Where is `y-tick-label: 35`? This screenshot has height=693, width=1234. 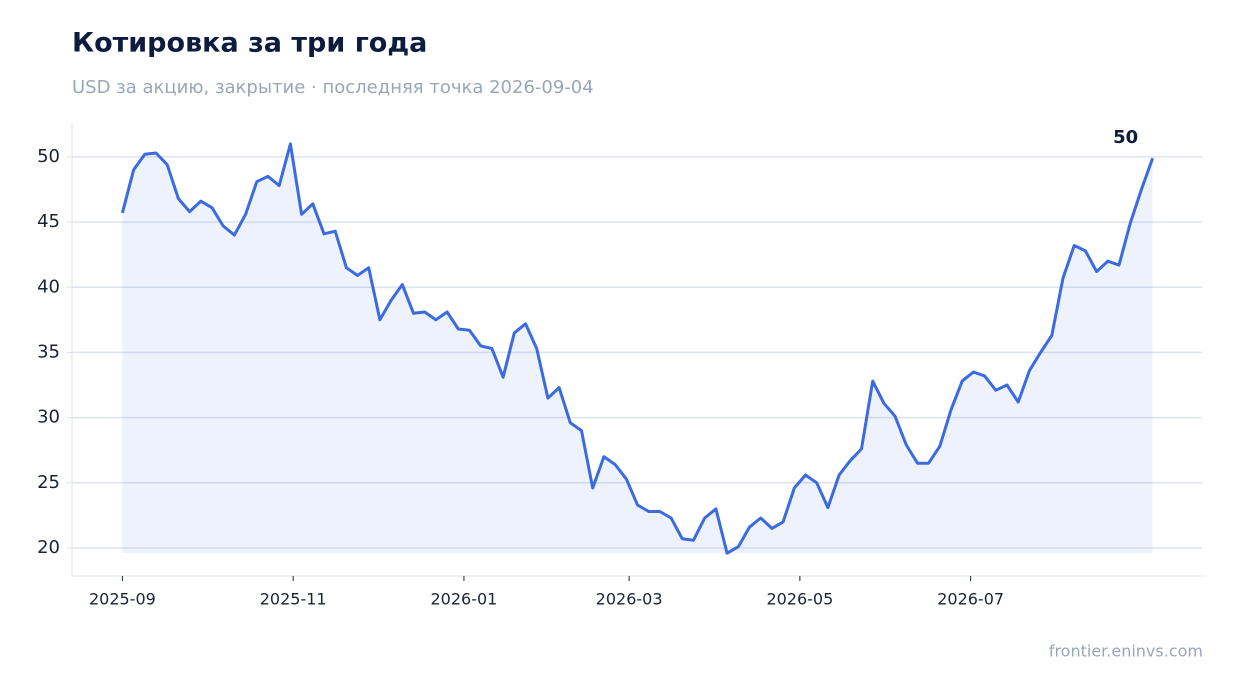 y-tick-label: 35 is located at coordinates (48, 351).